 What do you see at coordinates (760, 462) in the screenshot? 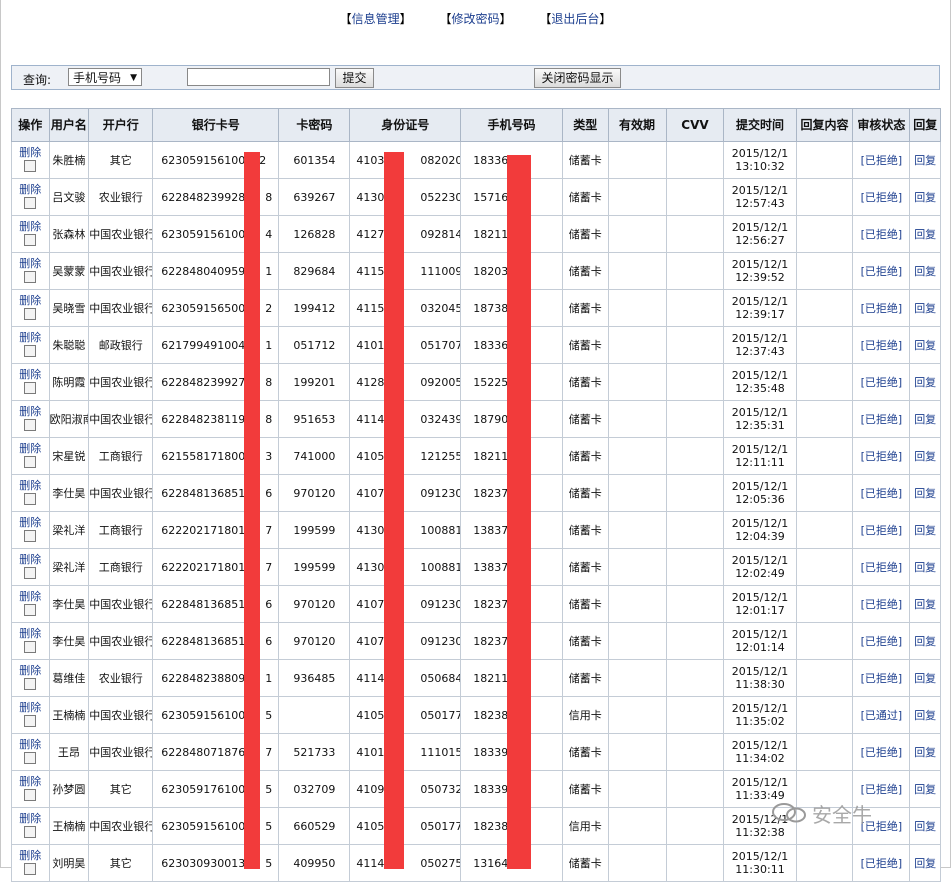
I see `submit-clock: 12:11:11` at bounding box center [760, 462].